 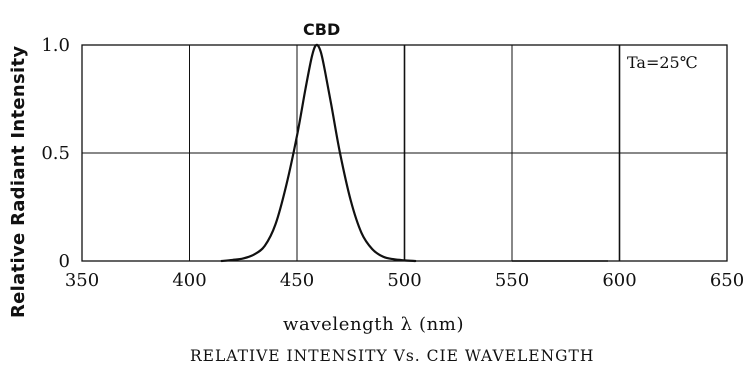 I want to click on y-tick-label: 1.0, so click(x=55, y=45).